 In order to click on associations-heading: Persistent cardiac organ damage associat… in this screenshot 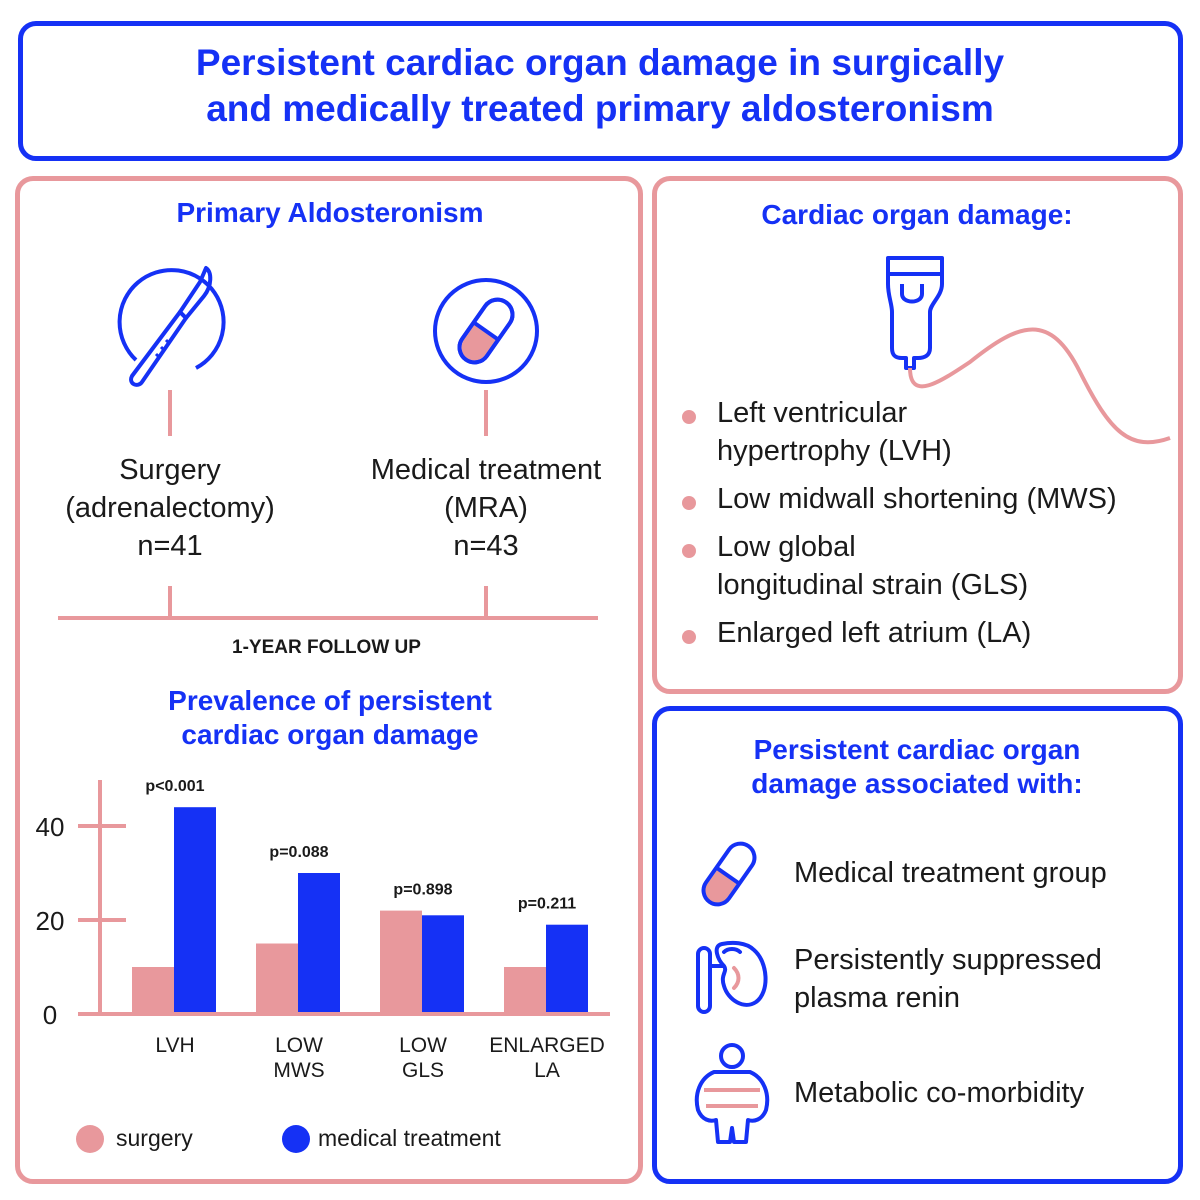, I will do `click(917, 767)`.